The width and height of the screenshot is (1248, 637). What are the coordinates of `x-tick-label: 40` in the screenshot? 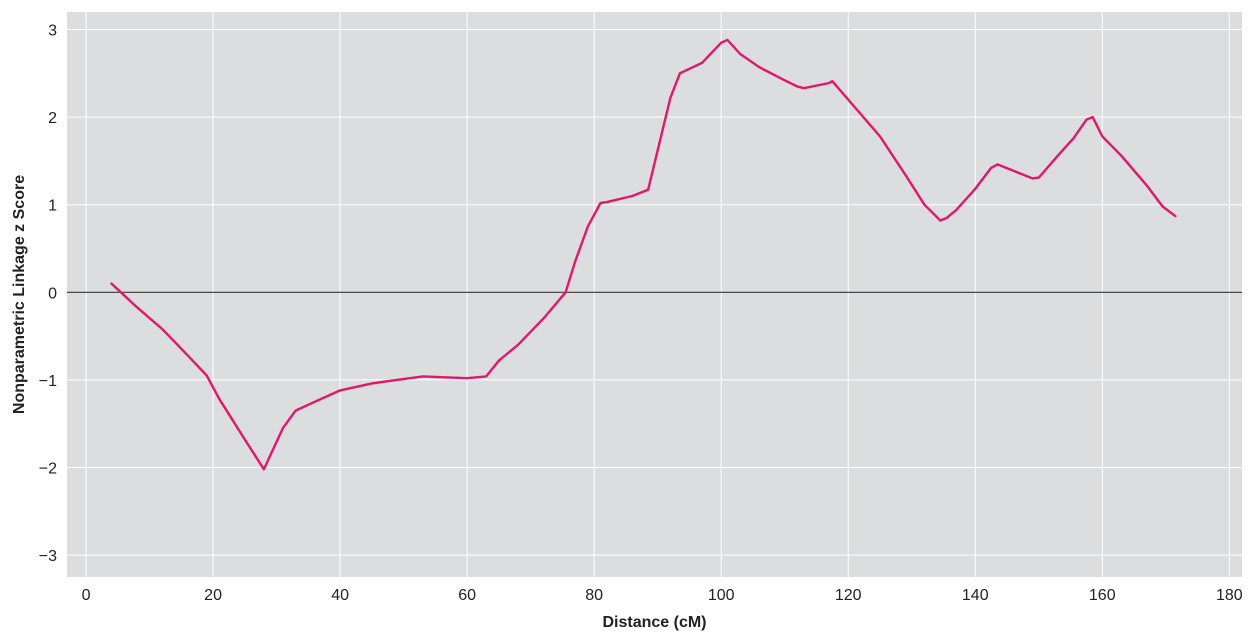 It's located at (340, 595).